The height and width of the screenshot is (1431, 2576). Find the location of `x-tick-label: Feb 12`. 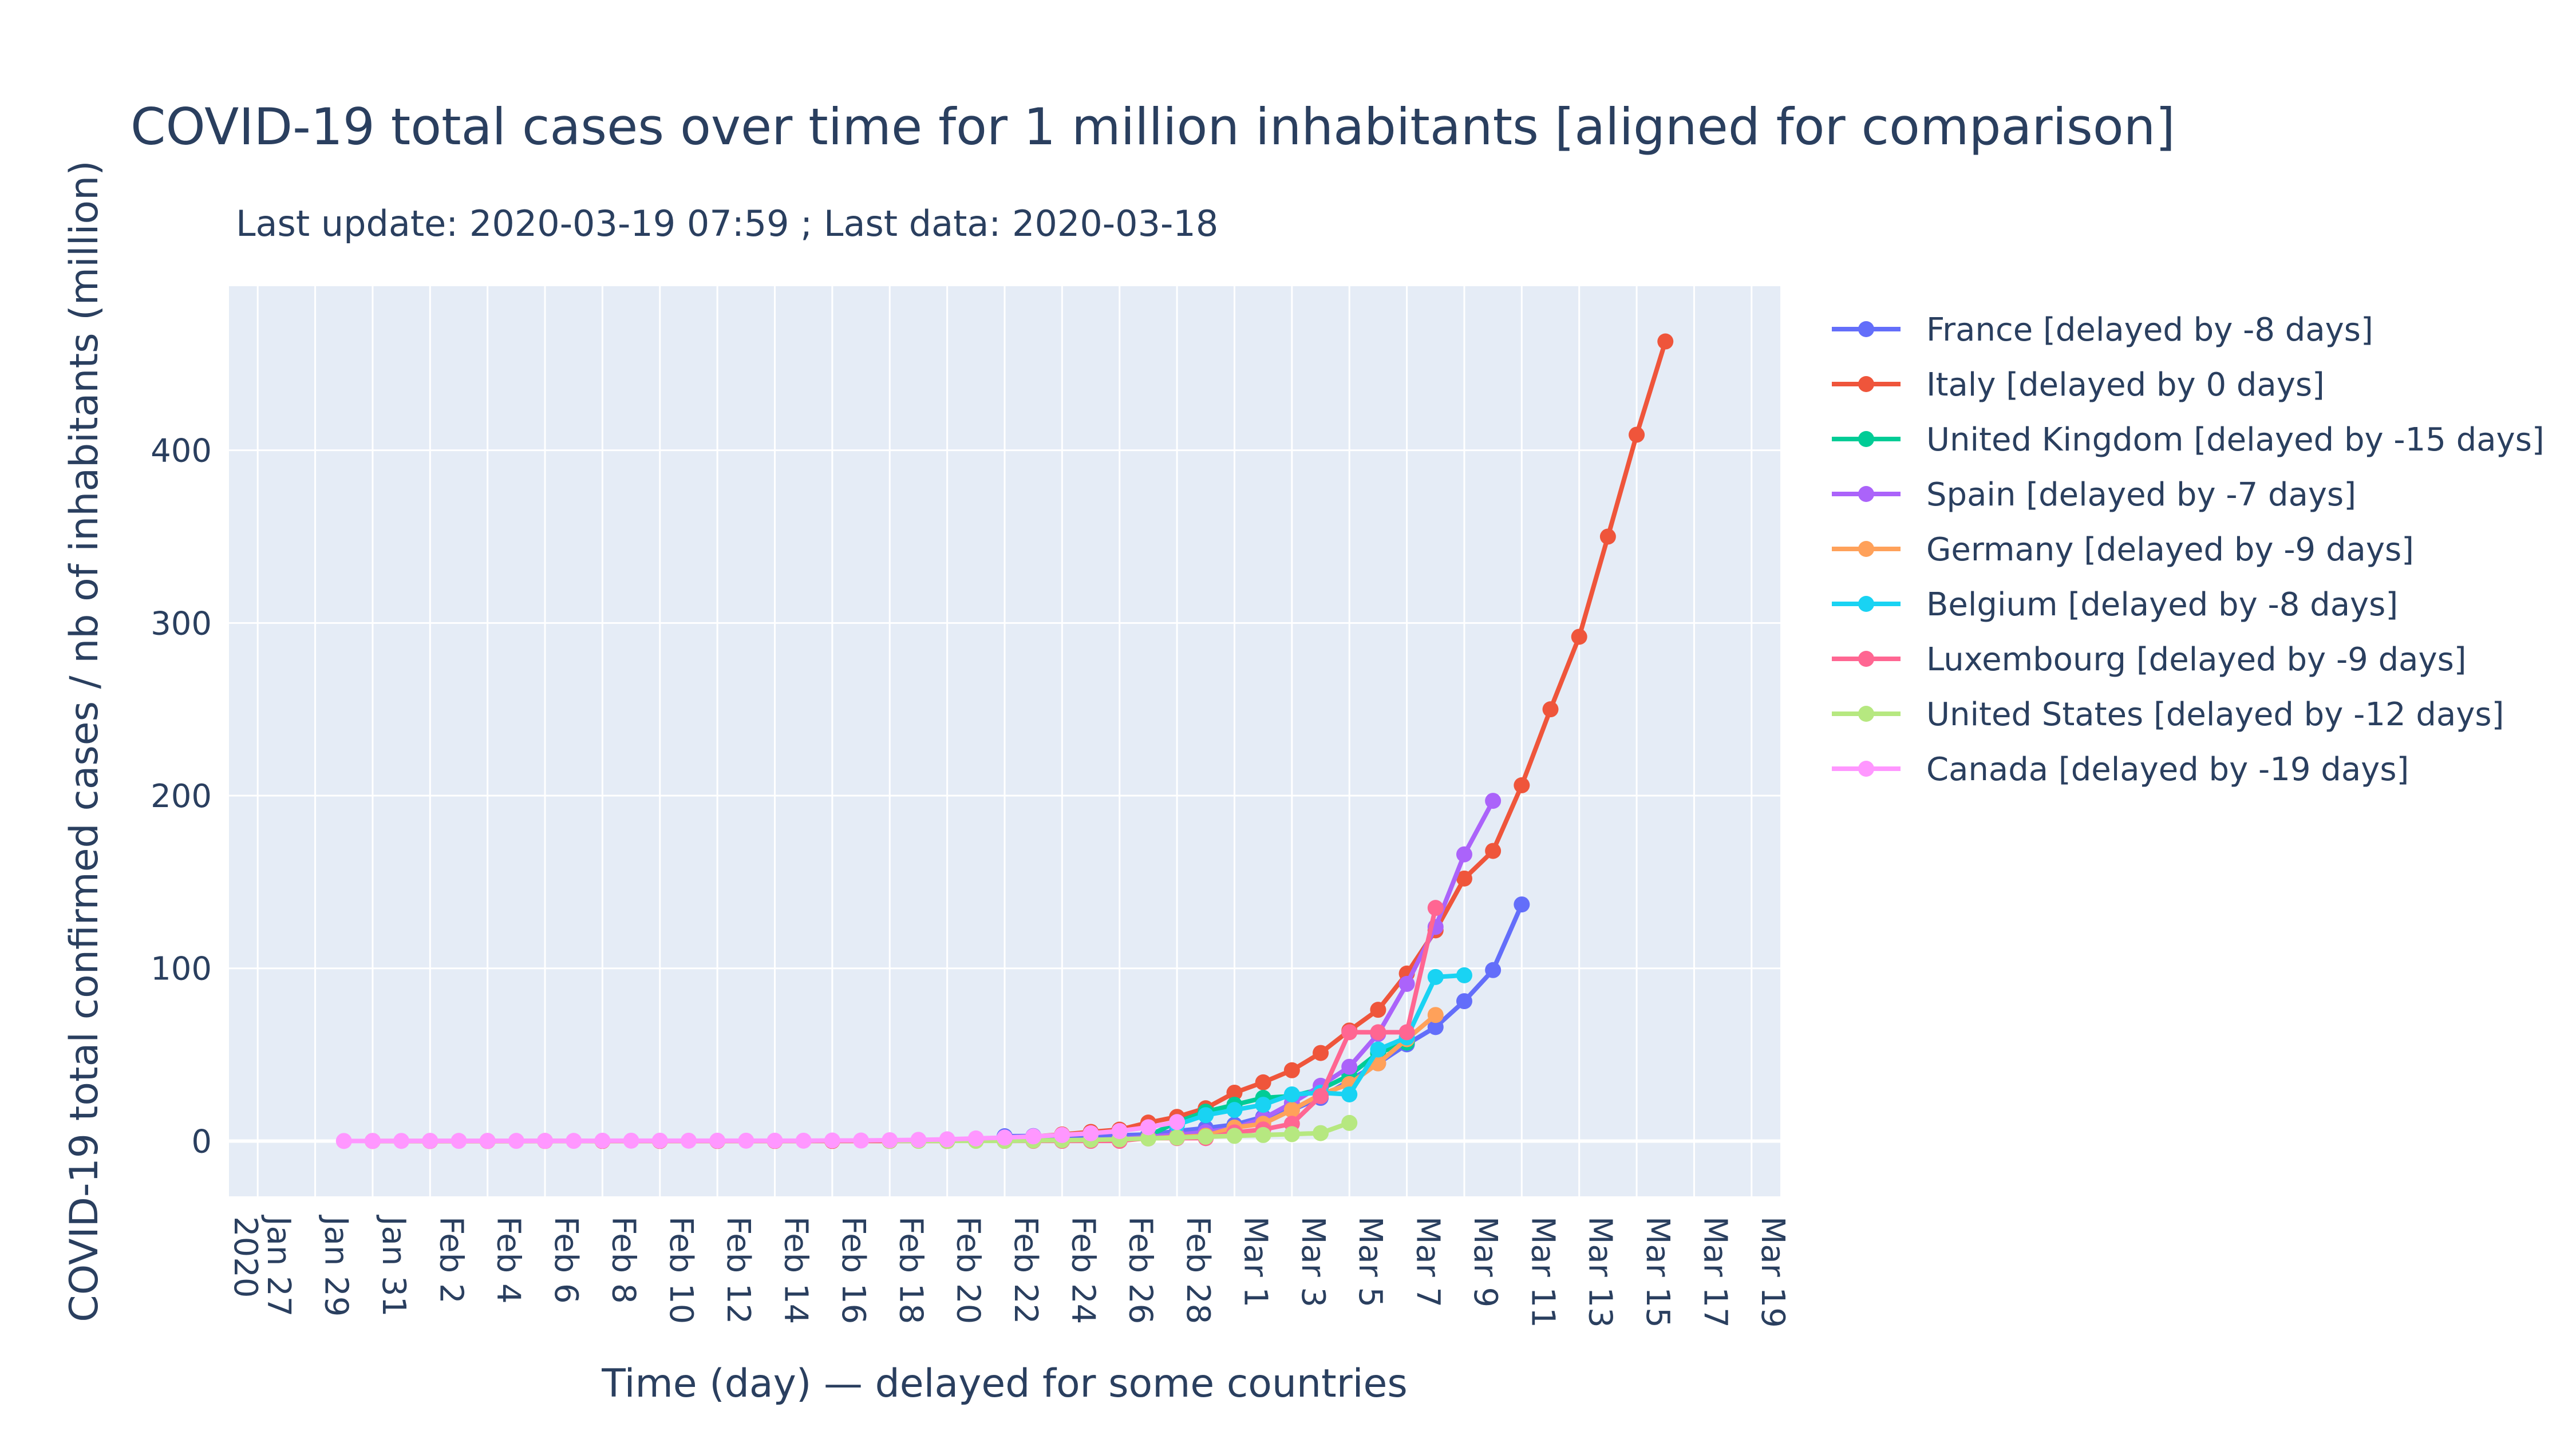

x-tick-label: Feb 12 is located at coordinates (738, 1270).